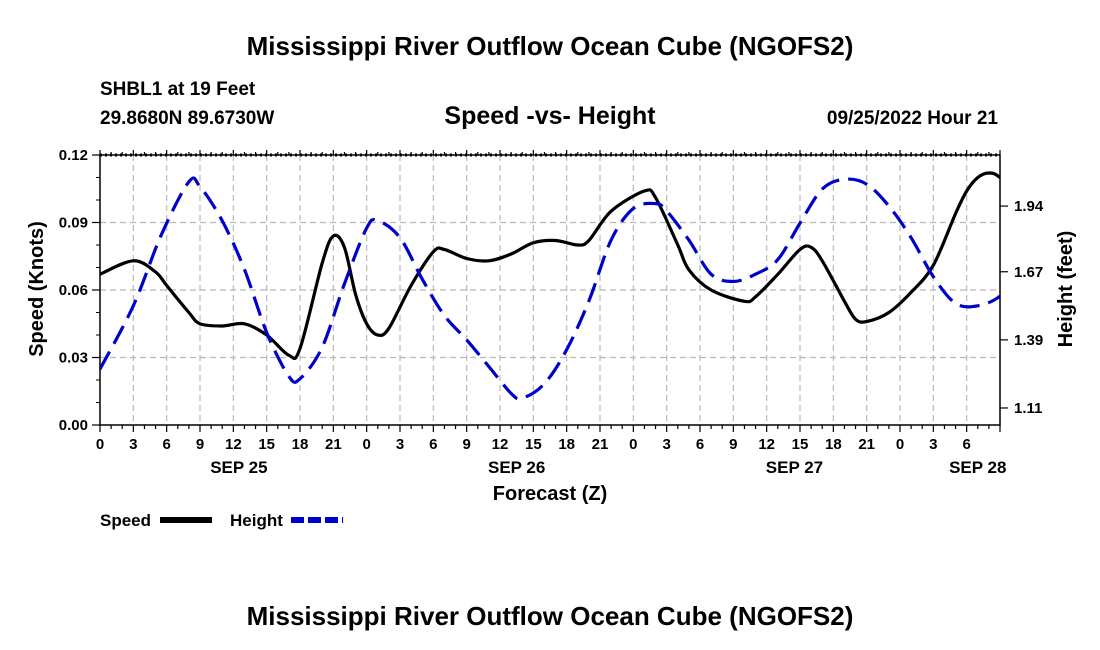 The image size is (1100, 650). What do you see at coordinates (794, 467) in the screenshot?
I see `x-day-label: SEP 27` at bounding box center [794, 467].